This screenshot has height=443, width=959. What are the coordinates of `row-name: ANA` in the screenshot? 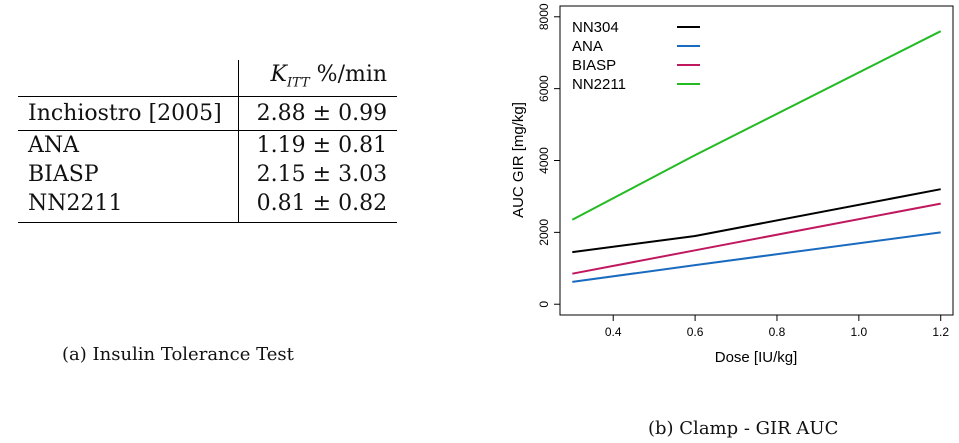 It's located at (54, 146).